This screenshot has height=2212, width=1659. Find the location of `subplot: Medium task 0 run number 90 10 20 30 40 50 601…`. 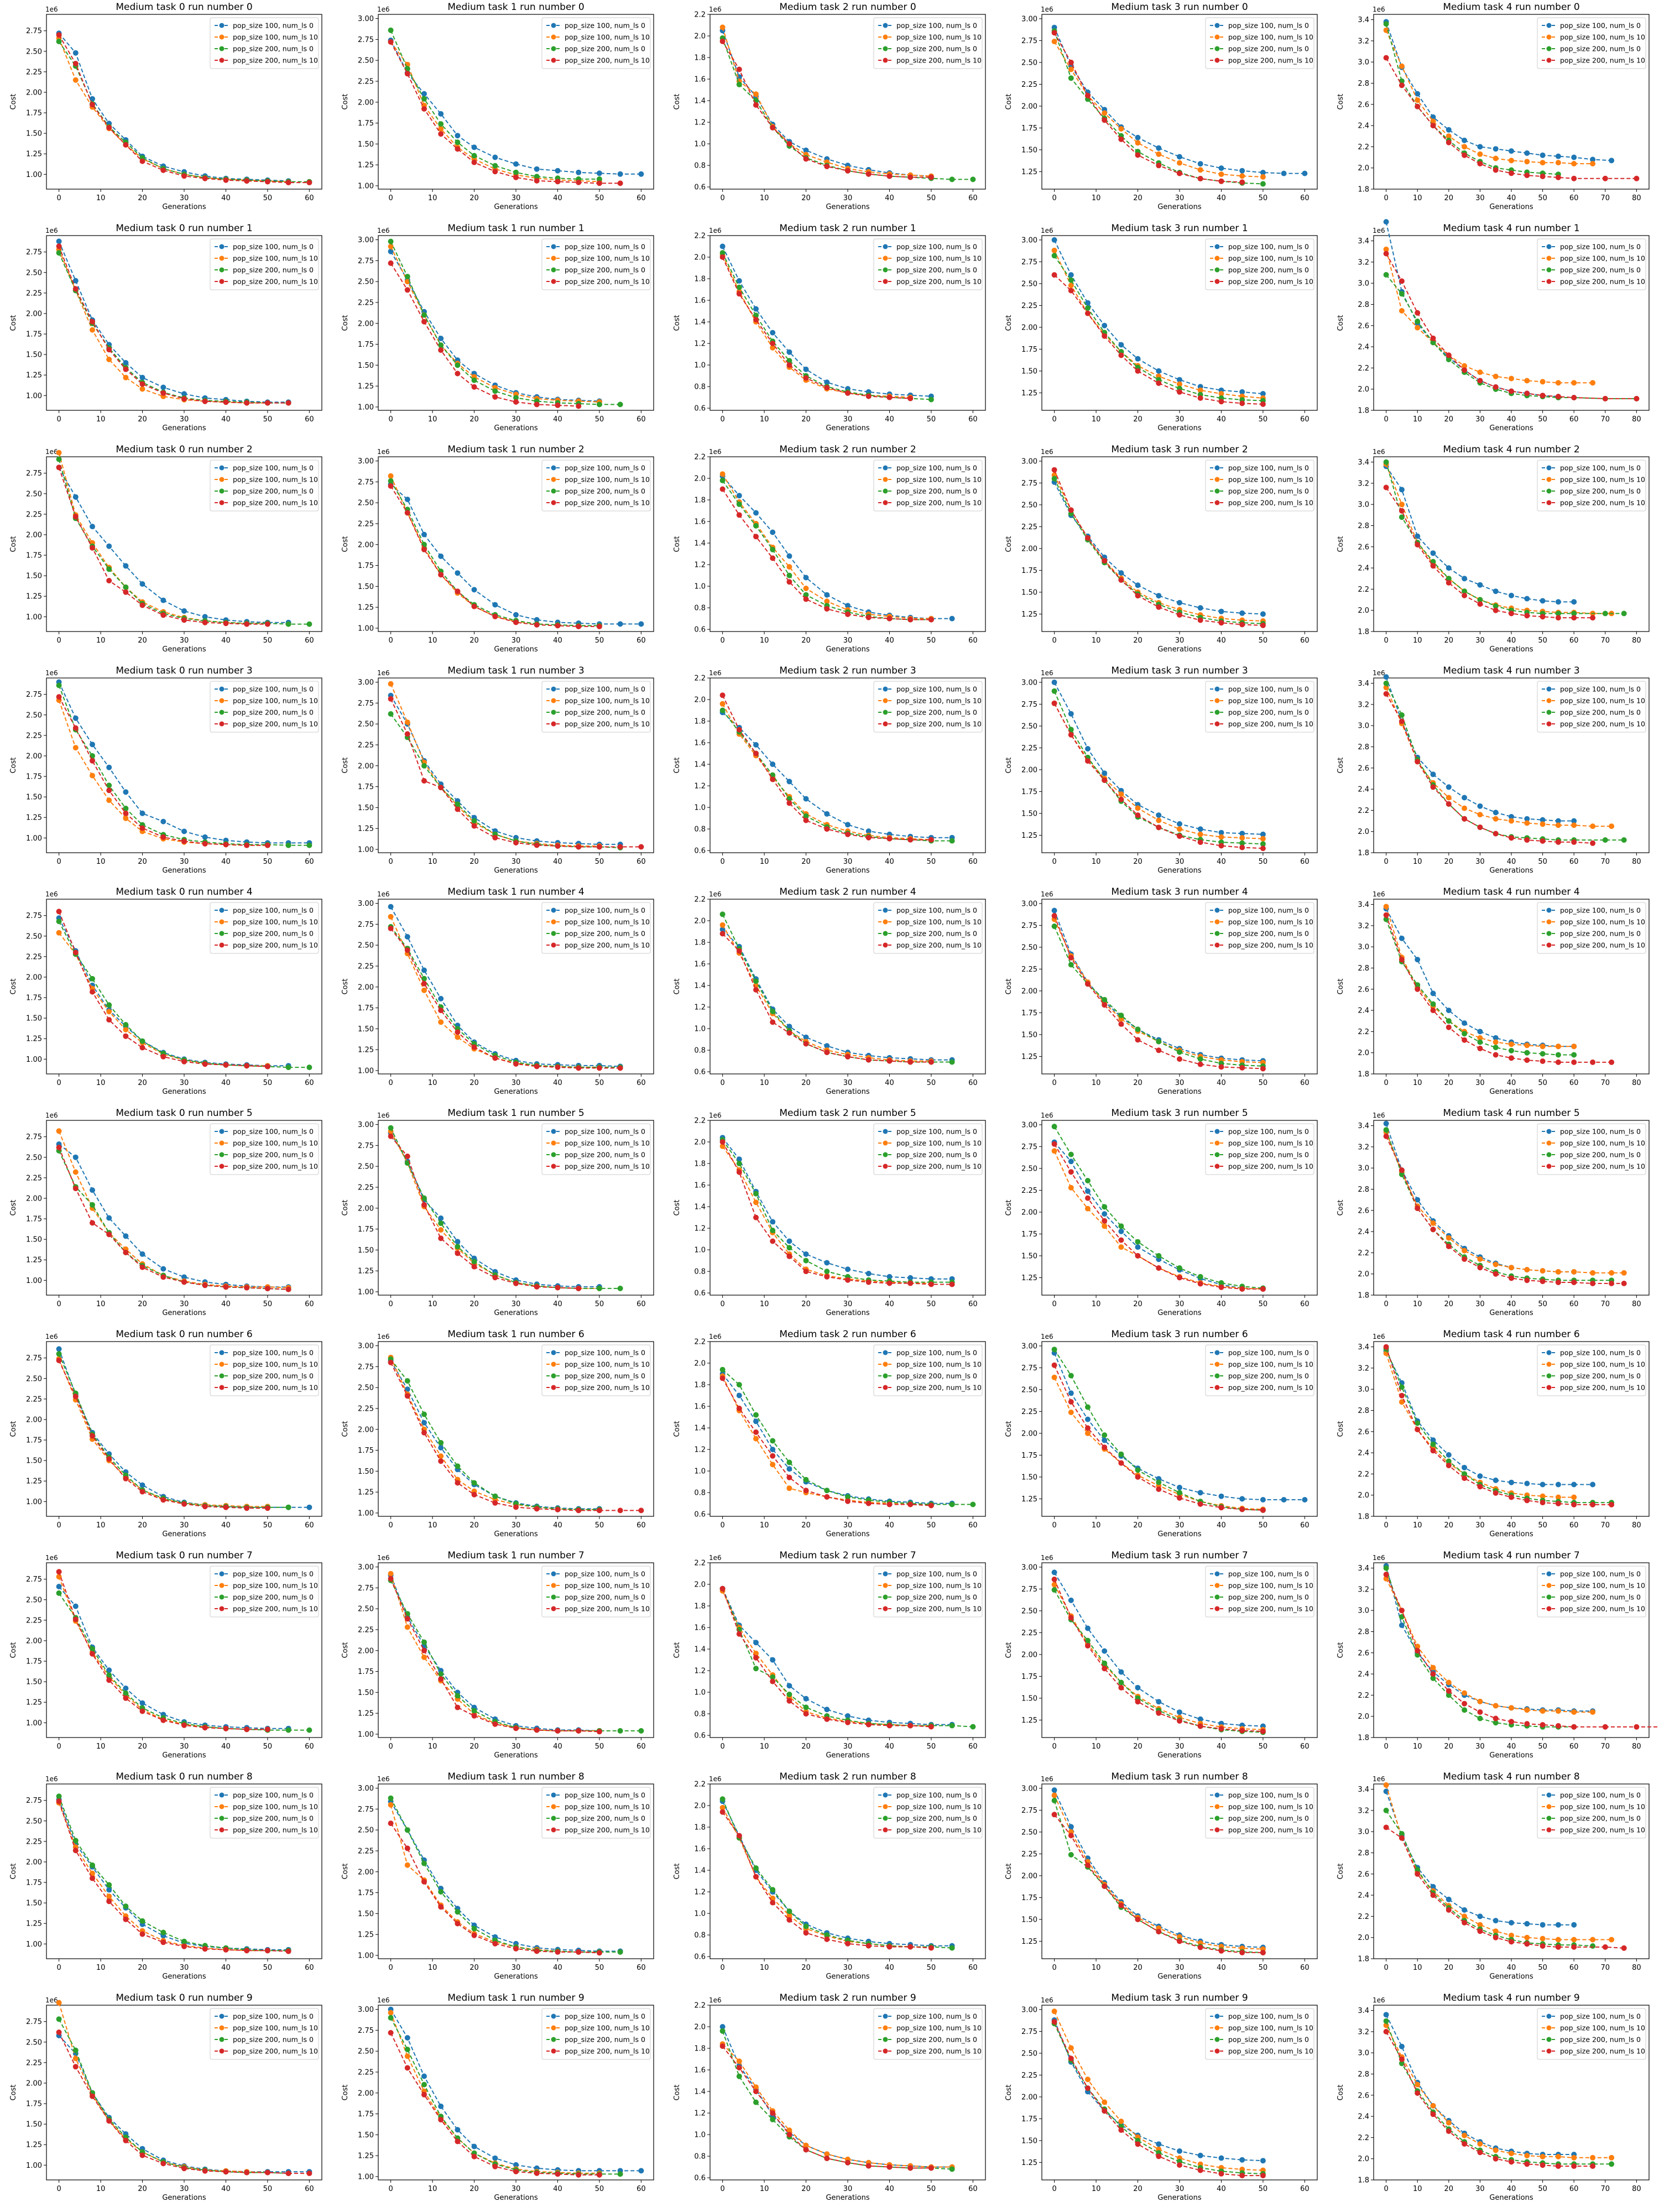

subplot: Medium task 0 run number 90 10 20 30 40 50 601… is located at coordinates (166, 2097).